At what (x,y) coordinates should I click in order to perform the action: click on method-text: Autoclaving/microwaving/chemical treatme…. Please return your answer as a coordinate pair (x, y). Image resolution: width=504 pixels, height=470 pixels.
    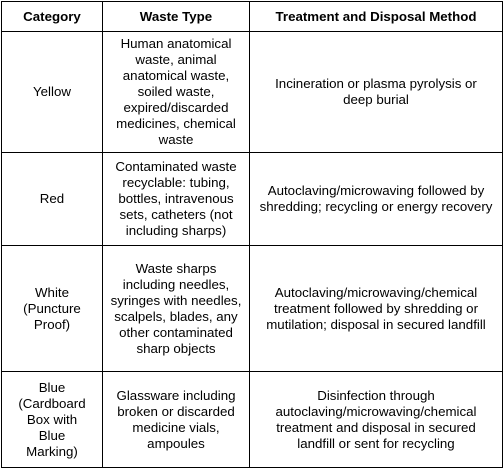
    Looking at the image, I should click on (376, 308).